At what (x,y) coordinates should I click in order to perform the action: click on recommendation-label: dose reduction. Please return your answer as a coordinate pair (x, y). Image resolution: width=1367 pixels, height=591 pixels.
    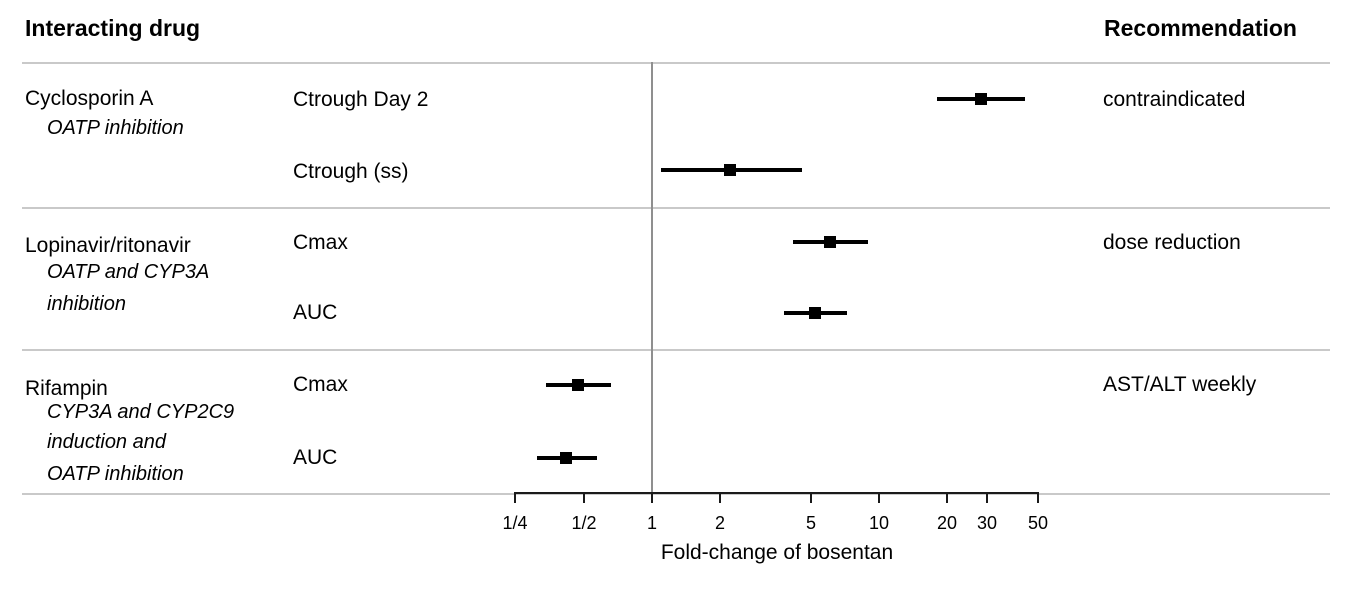
    Looking at the image, I should click on (1172, 242).